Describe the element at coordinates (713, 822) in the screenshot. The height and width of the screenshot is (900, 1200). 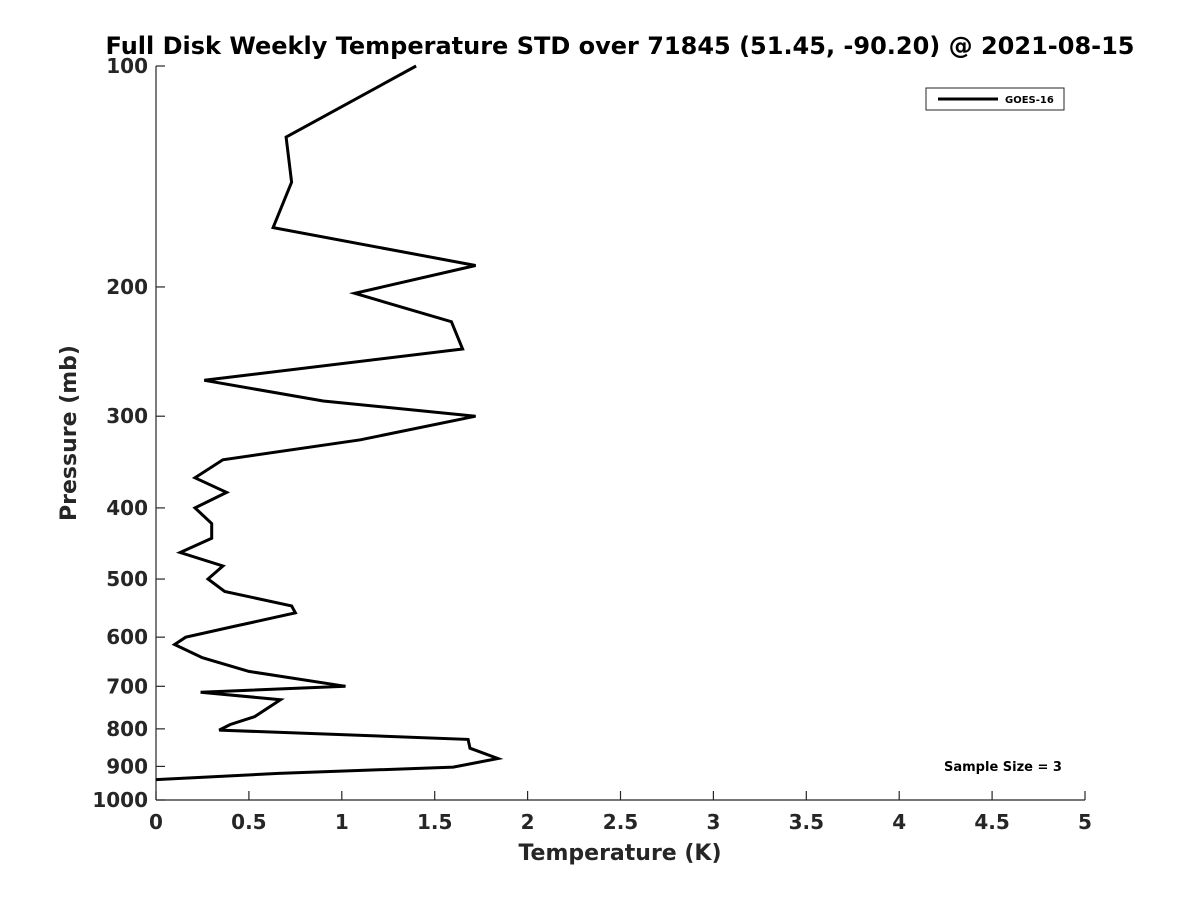
I see `x-tick-label-6: 3` at that location.